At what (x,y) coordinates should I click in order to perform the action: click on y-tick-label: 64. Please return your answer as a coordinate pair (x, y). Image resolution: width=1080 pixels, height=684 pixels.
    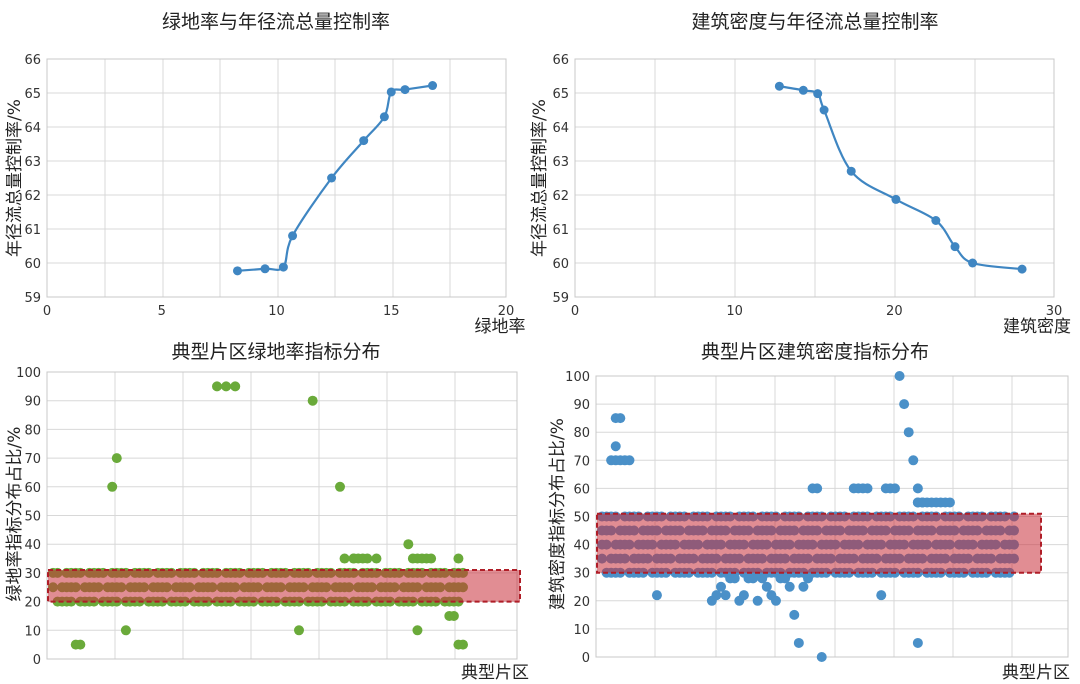
    Looking at the image, I should click on (32, 128).